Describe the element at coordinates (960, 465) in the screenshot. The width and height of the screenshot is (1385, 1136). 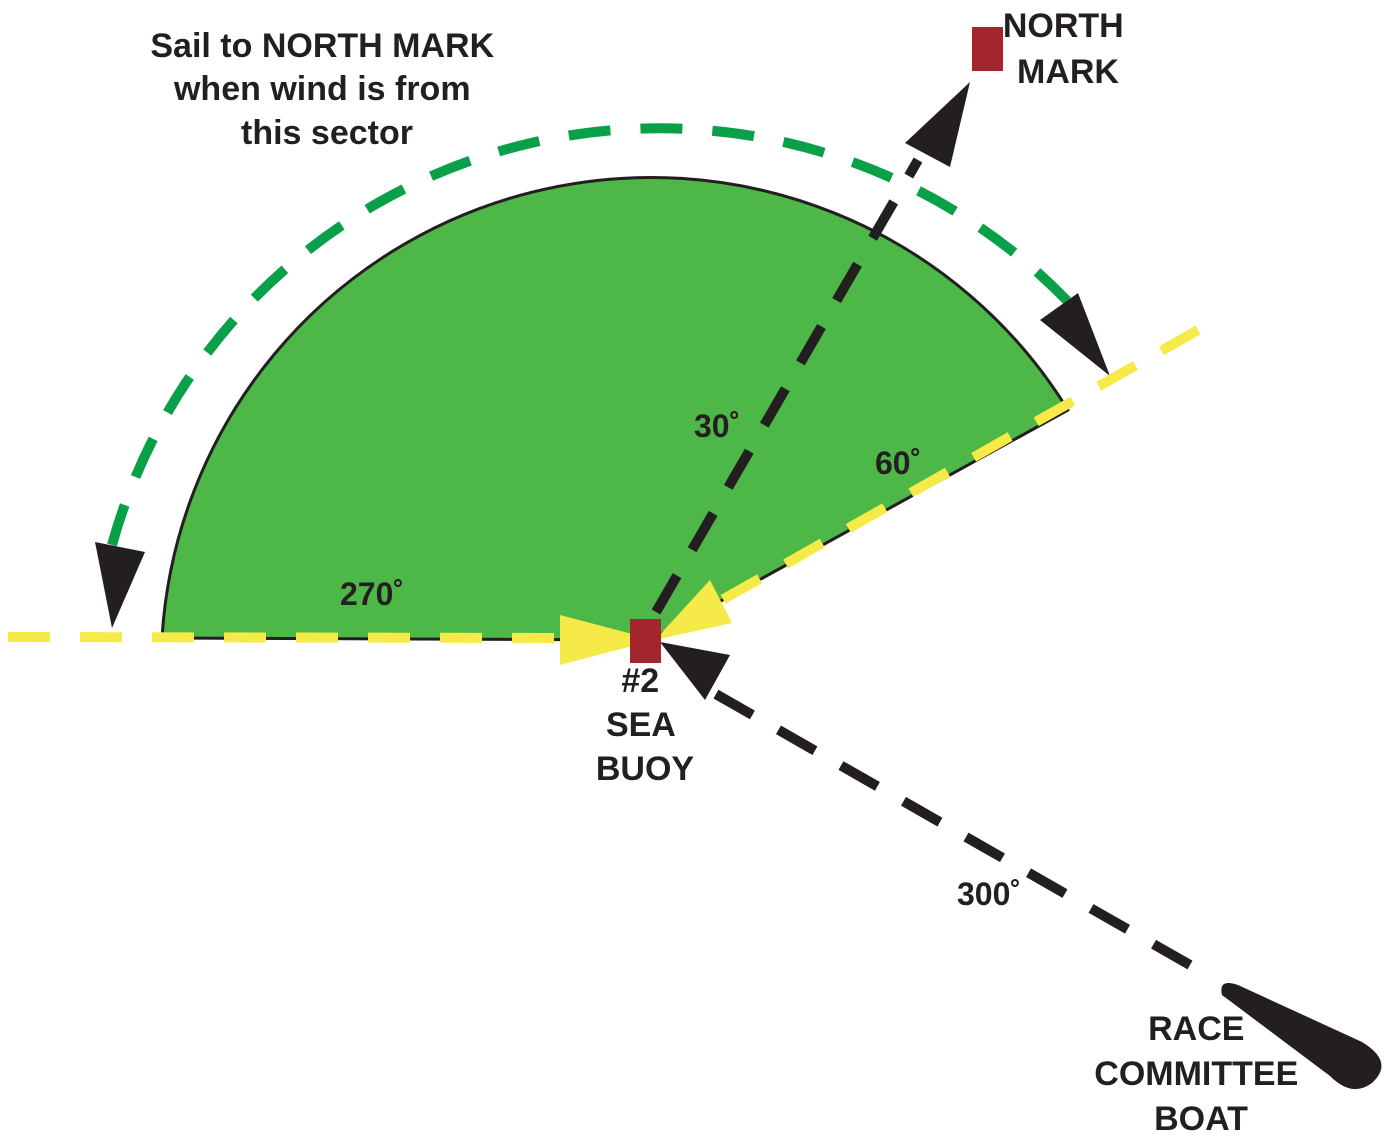
I see `bearing-60-line` at that location.